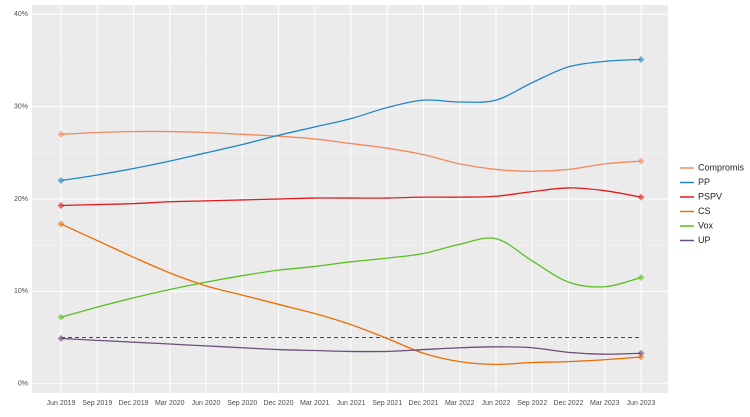  Describe the element at coordinates (242, 403) in the screenshot. I see `x-tick-label: Sep 2020` at that location.